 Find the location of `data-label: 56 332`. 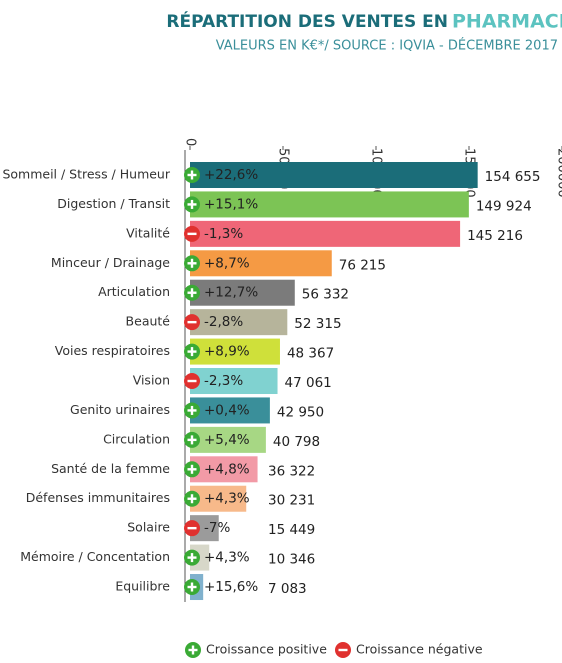

data-label: 56 332 is located at coordinates (325, 295).